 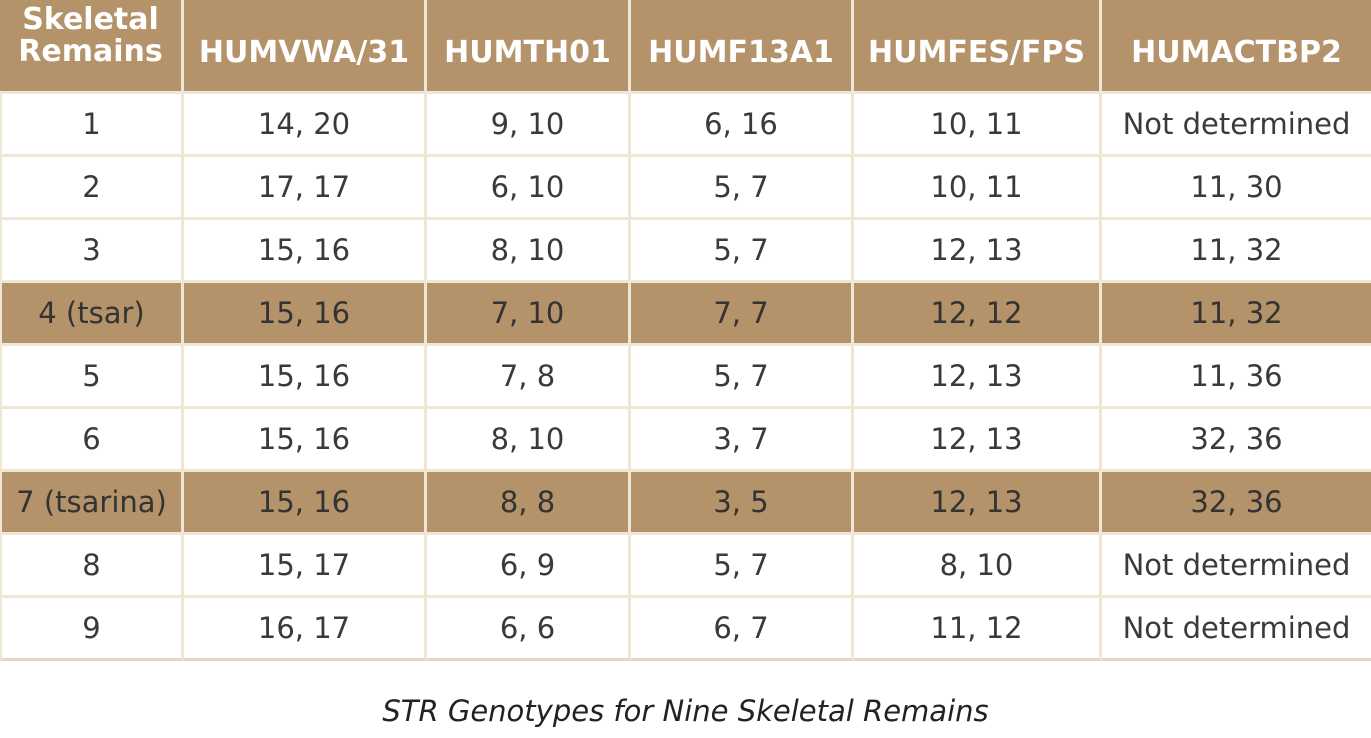 What do you see at coordinates (742, 440) in the screenshot?
I see `cell-humf13a1: 3, 7` at bounding box center [742, 440].